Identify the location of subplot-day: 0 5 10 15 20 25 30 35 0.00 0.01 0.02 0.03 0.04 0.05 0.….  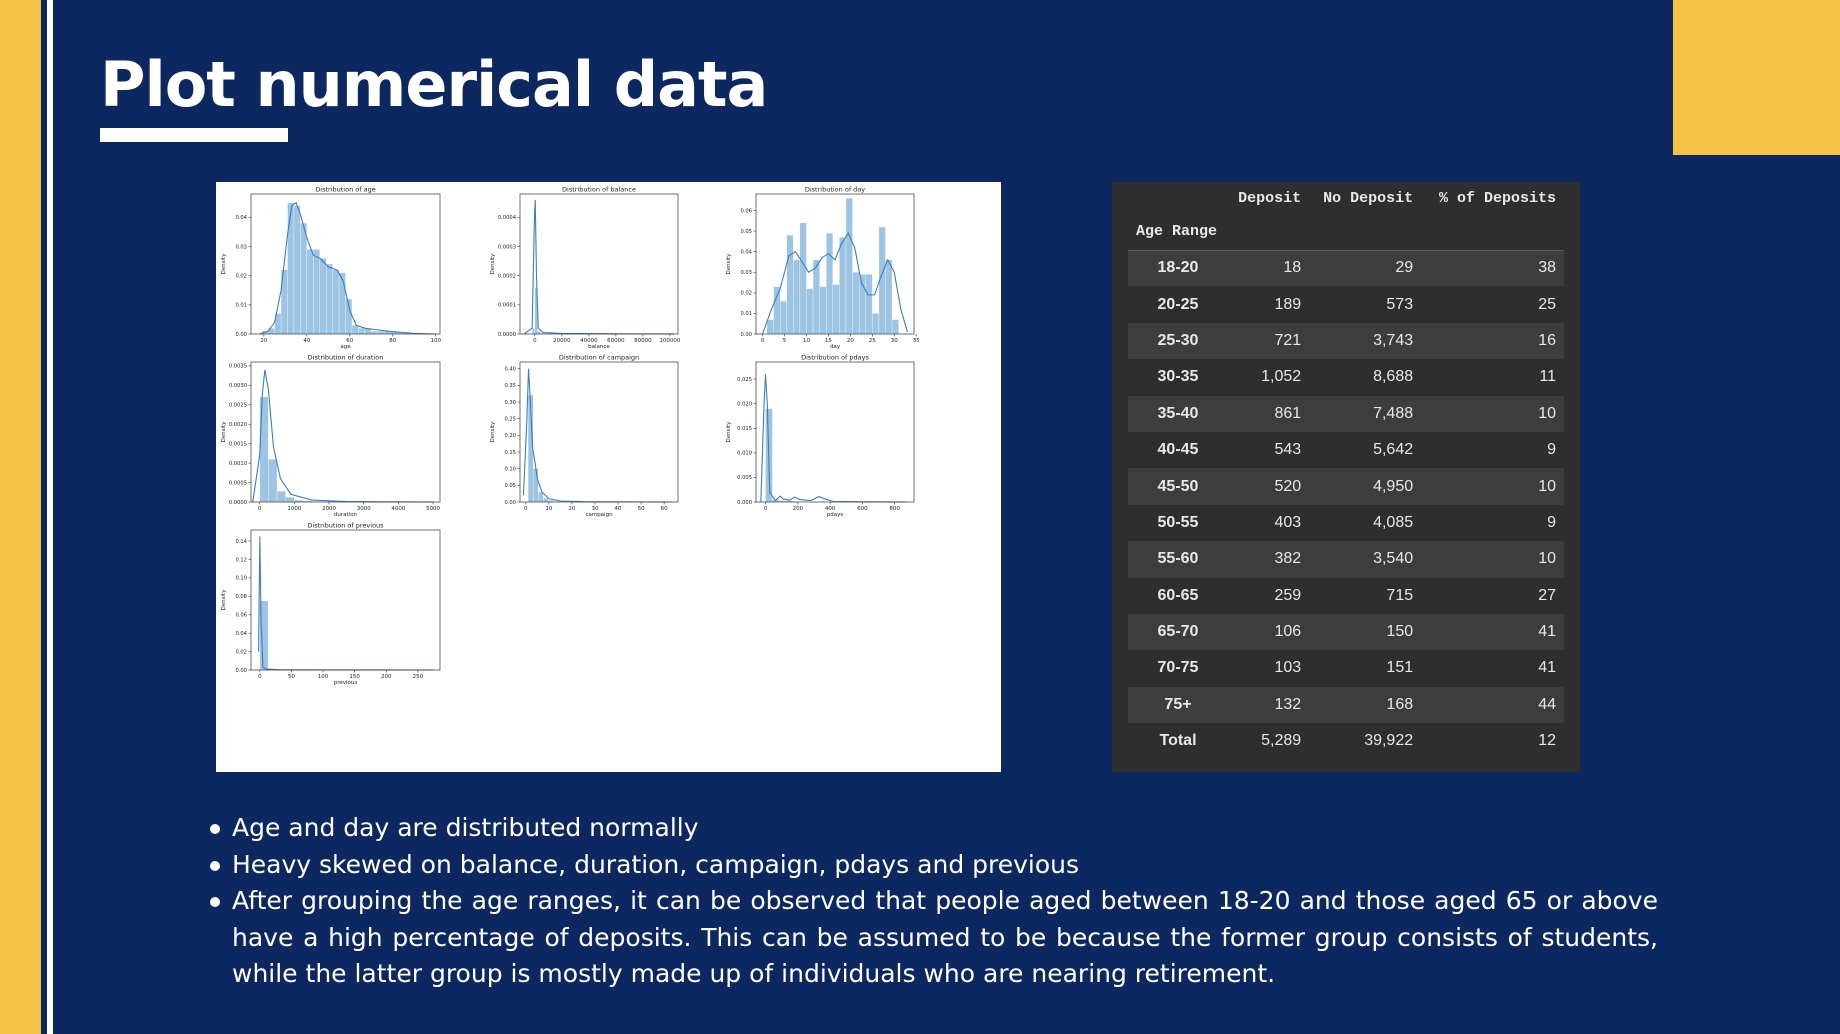
(823, 268).